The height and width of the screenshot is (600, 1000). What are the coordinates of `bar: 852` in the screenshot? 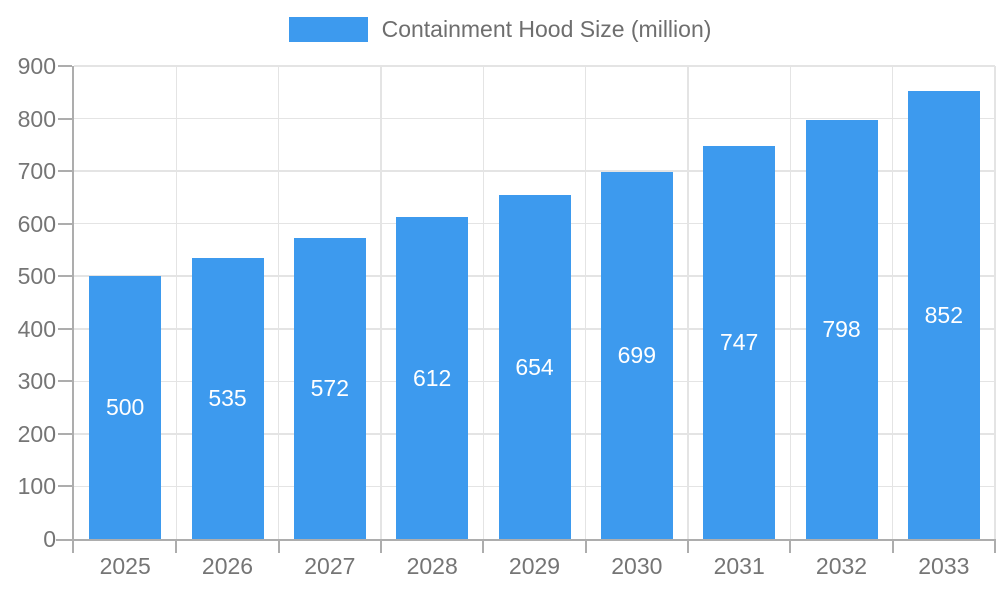 It's located at (943, 315).